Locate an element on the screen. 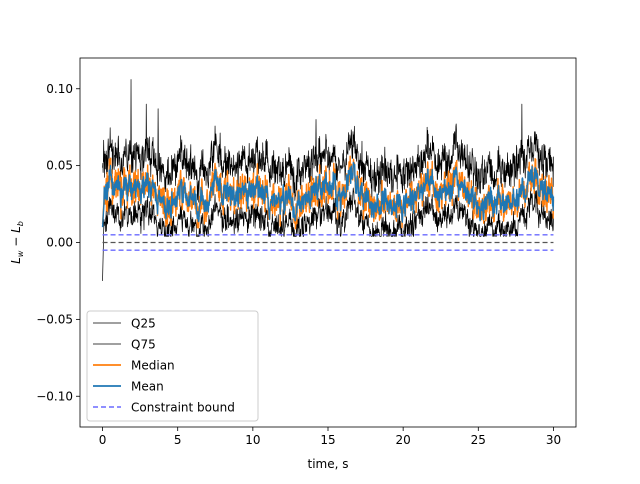 The width and height of the screenshot is (640, 484). y-tick-label: −0.05 is located at coordinates (54, 319).